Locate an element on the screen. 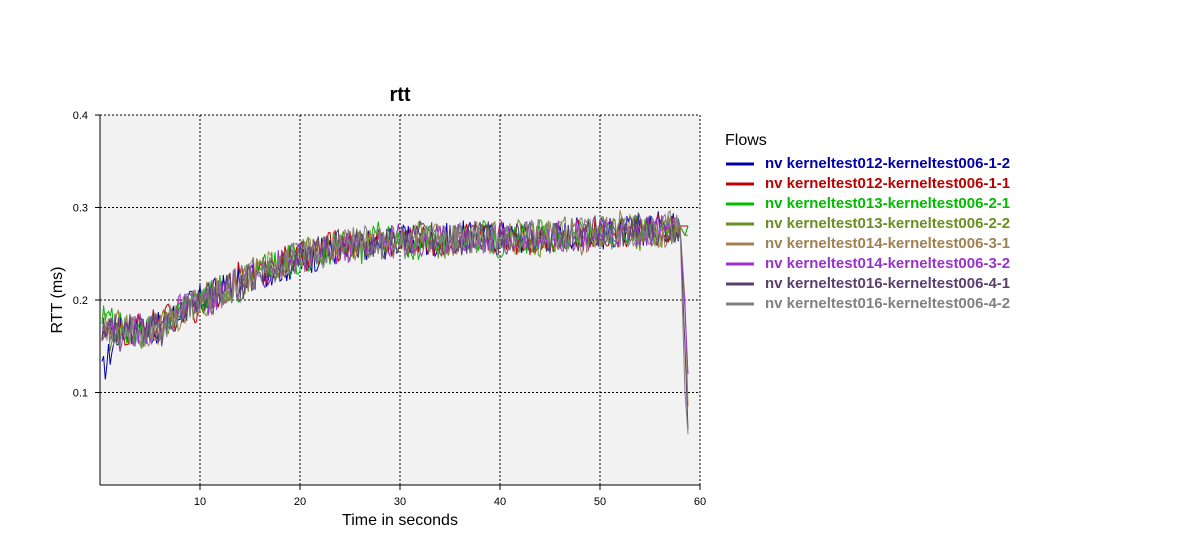  chart-title: rtt is located at coordinates (399, 95).